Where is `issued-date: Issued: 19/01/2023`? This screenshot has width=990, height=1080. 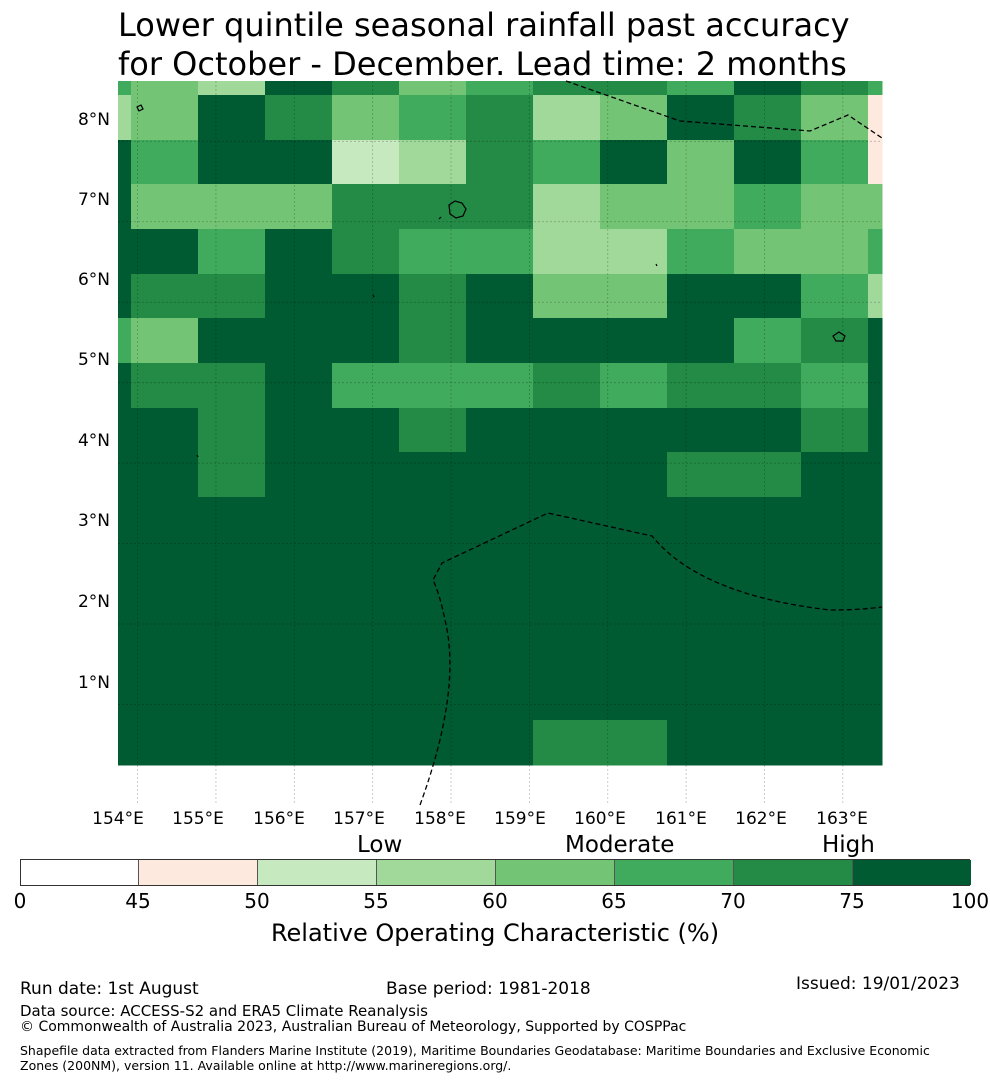
issued-date: Issued: 19/01/2023 is located at coordinates (878, 984).